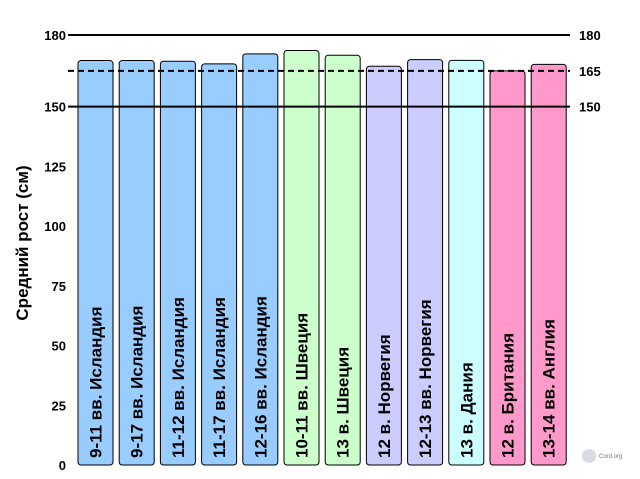  What do you see at coordinates (589, 456) in the screenshot?
I see `watermark-logo-icon` at bounding box center [589, 456].